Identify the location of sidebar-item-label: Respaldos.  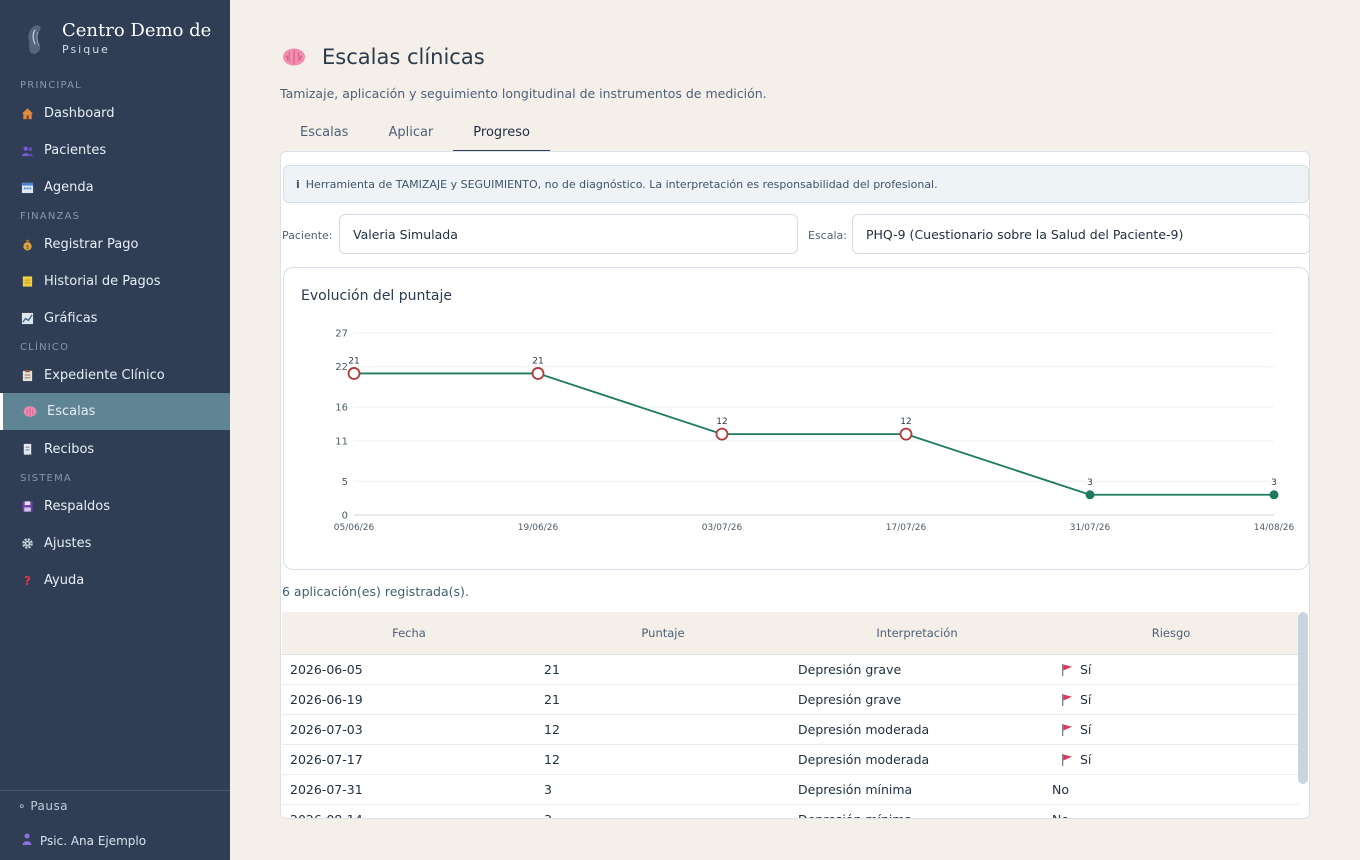
(77, 506).